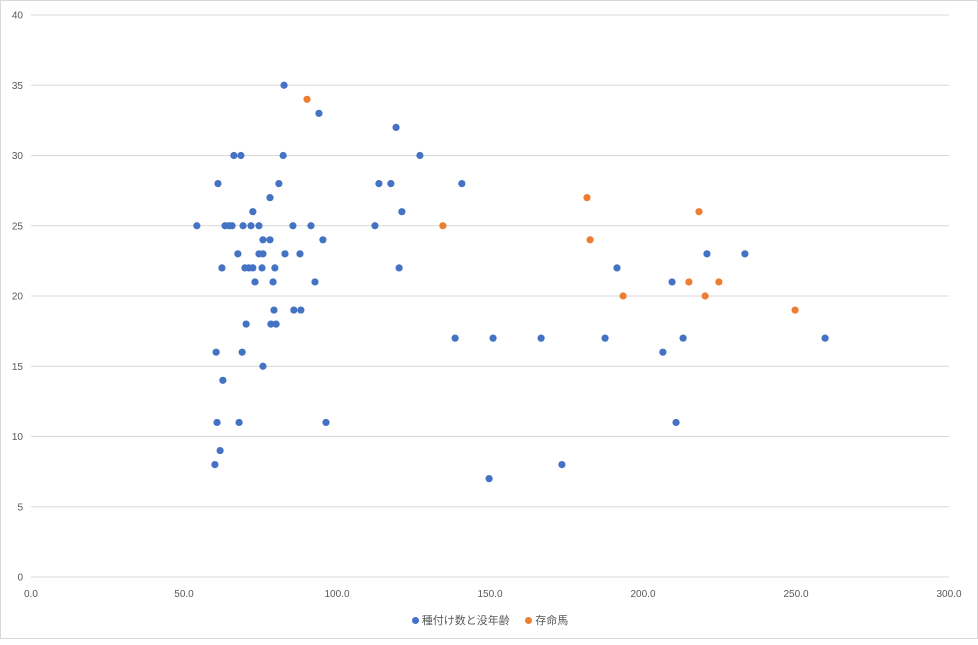 The height and width of the screenshot is (645, 978). I want to click on y-tick-label: 5, so click(20, 507).